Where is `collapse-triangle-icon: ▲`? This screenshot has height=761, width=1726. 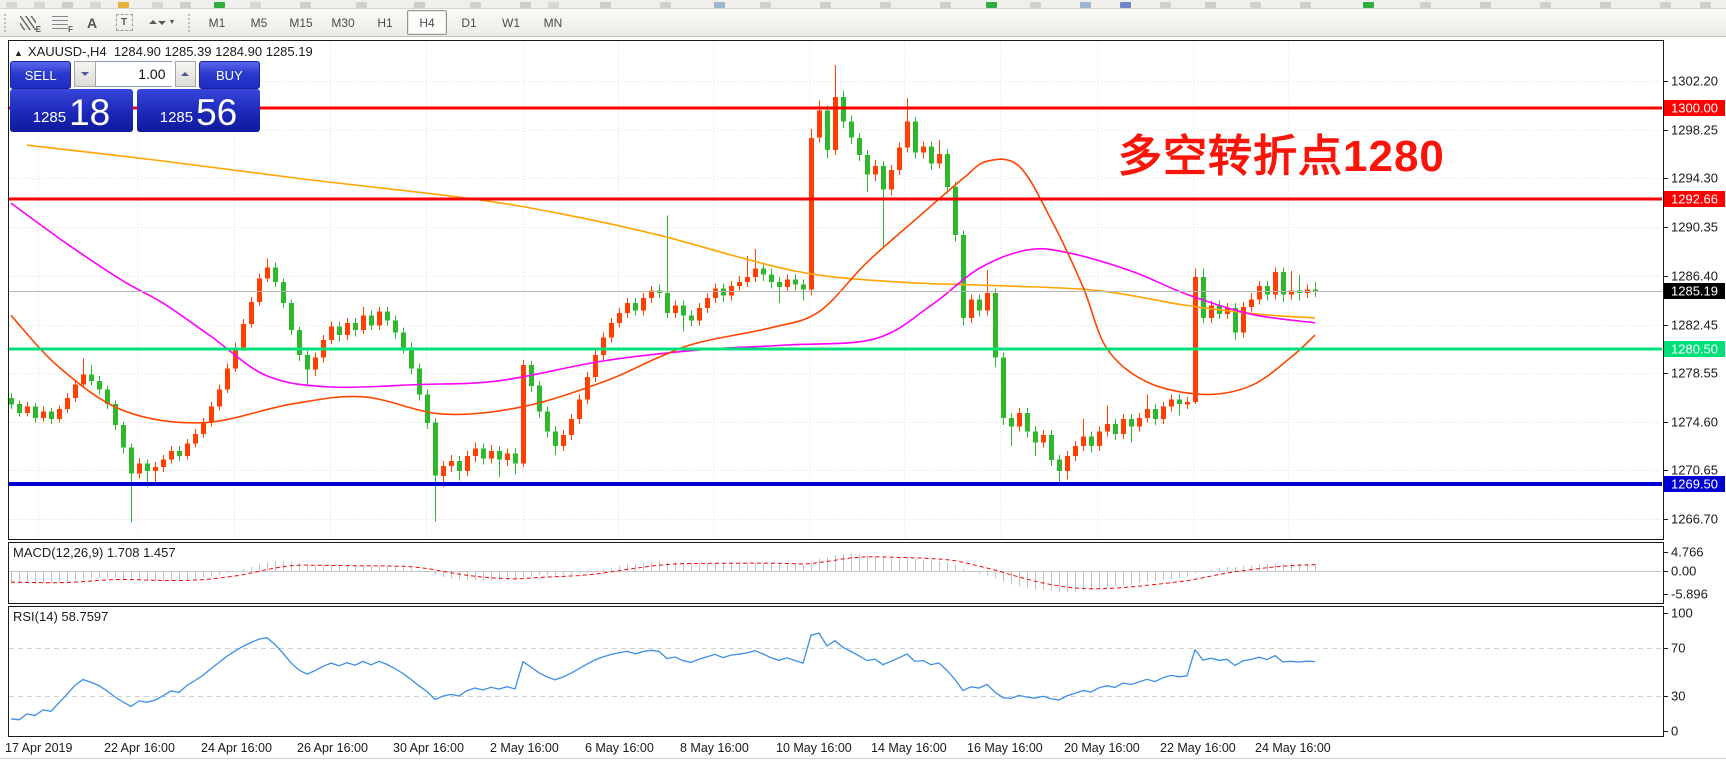
collapse-triangle-icon: ▲ is located at coordinates (18, 53).